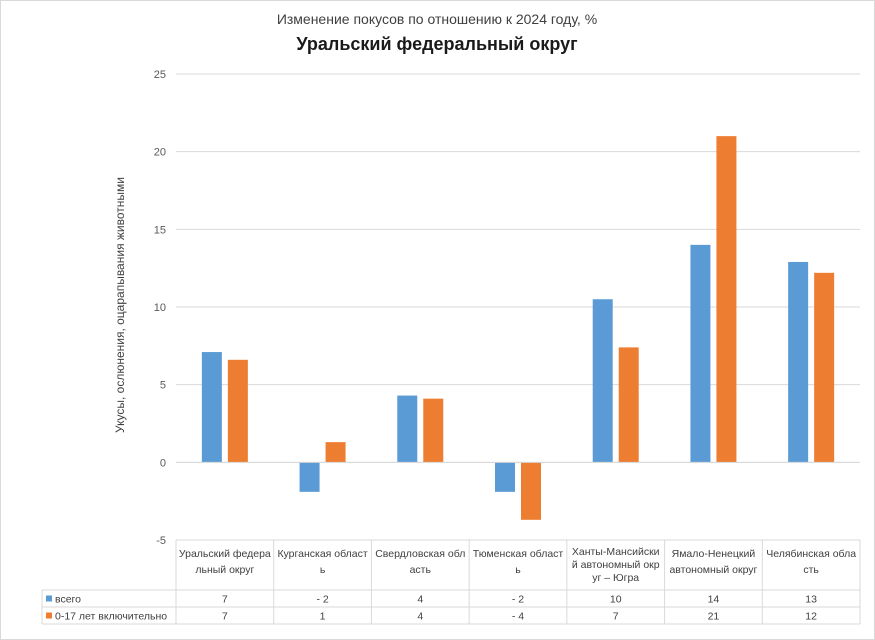 Image resolution: width=875 pixels, height=640 pixels. What do you see at coordinates (163, 463) in the screenshot?
I see `y-tick-label: 0` at bounding box center [163, 463].